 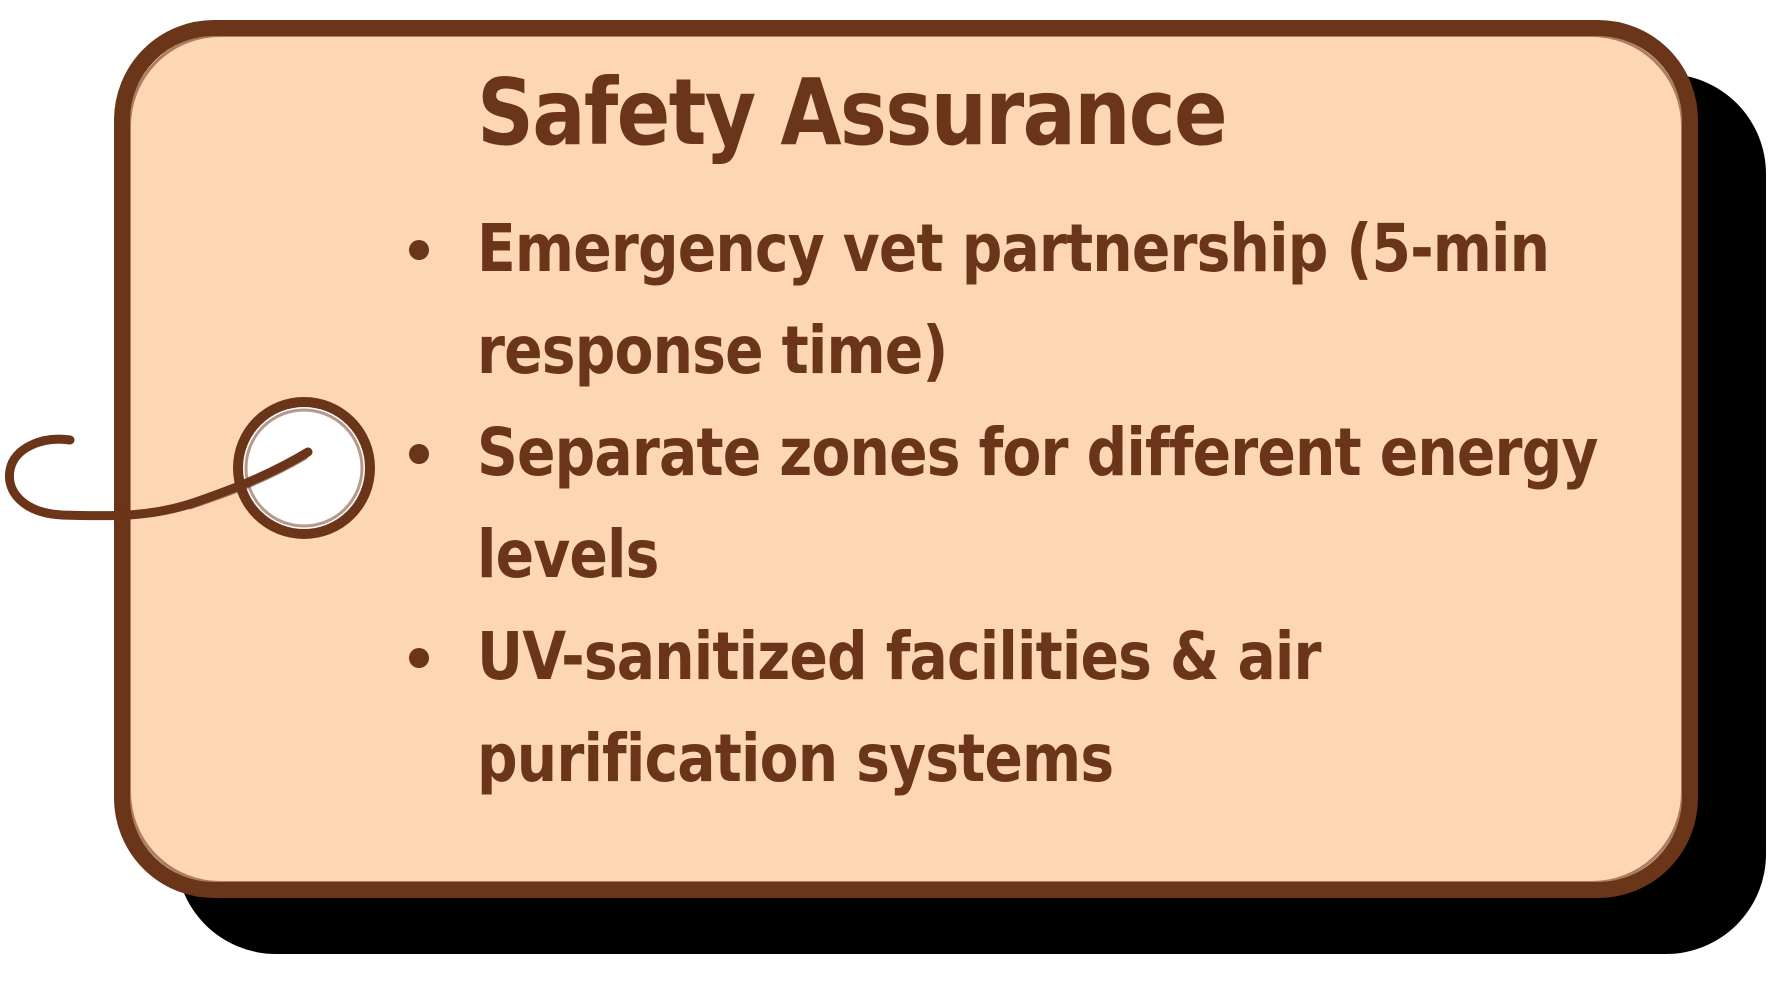 What do you see at coordinates (248, 483) in the screenshot?
I see `tag-string-sketch-icon` at bounding box center [248, 483].